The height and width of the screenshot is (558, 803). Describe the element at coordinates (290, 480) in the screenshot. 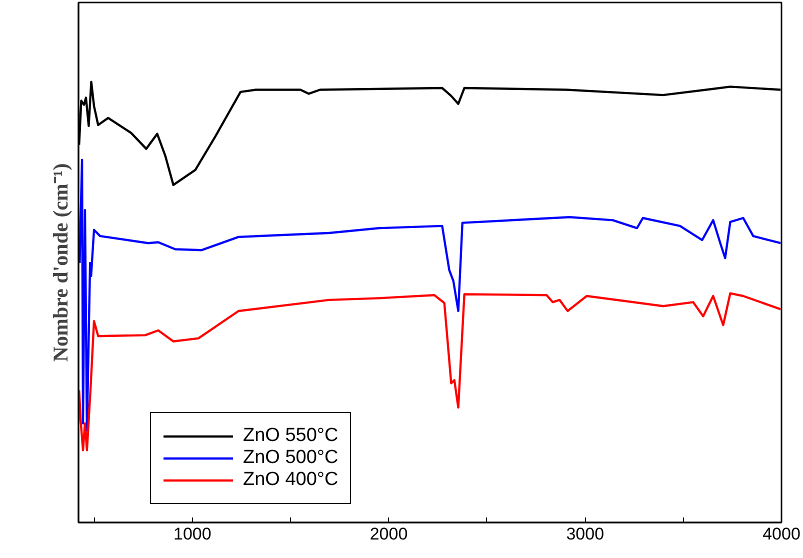

I see `legend-label: ZnO 400°C` at that location.